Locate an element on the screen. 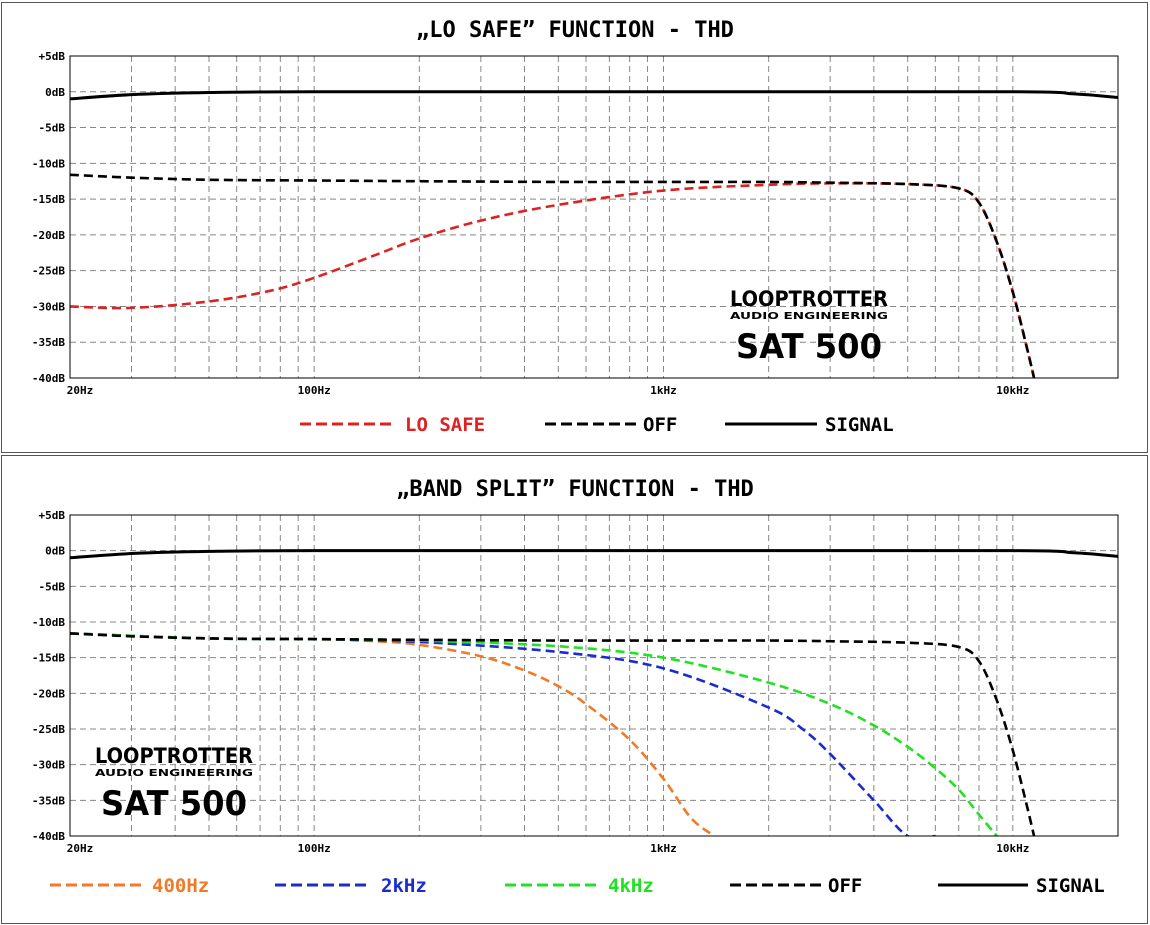 The image size is (1150, 925). legend-label: 2kHz is located at coordinates (404, 886).